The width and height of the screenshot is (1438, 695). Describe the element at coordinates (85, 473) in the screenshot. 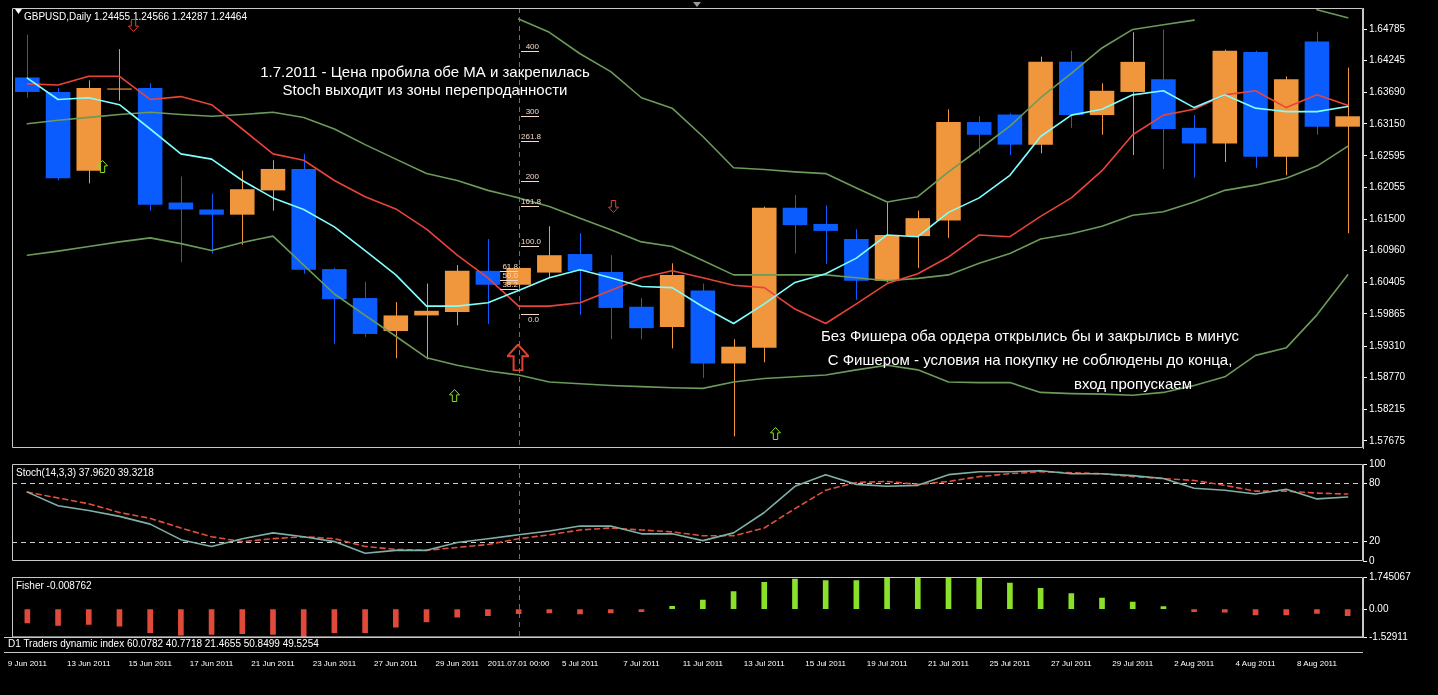

I see `chart-title: Stoch(14,3,3) 37.9620 39.3218` at that location.